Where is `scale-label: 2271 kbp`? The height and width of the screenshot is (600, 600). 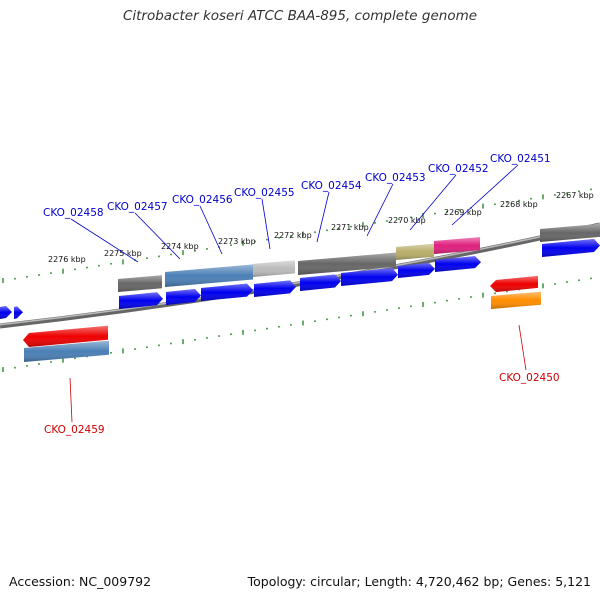 scale-label: 2271 kbp is located at coordinates (350, 227).